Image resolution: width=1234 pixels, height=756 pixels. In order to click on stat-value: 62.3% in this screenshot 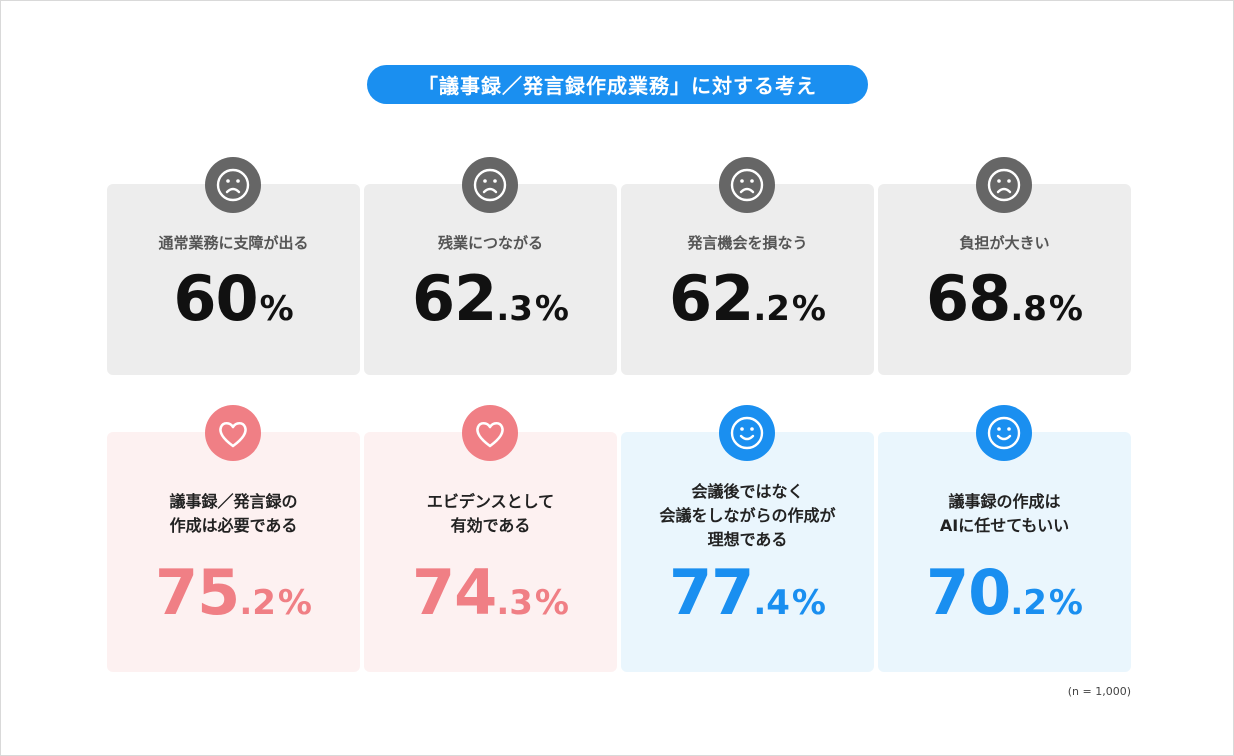, I will do `click(490, 298)`.